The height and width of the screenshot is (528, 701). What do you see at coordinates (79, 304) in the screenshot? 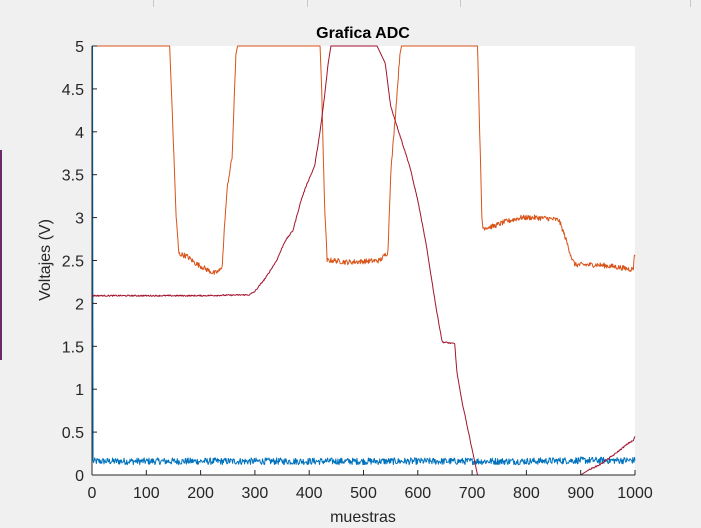
I see `y-tick-label: 2` at bounding box center [79, 304].